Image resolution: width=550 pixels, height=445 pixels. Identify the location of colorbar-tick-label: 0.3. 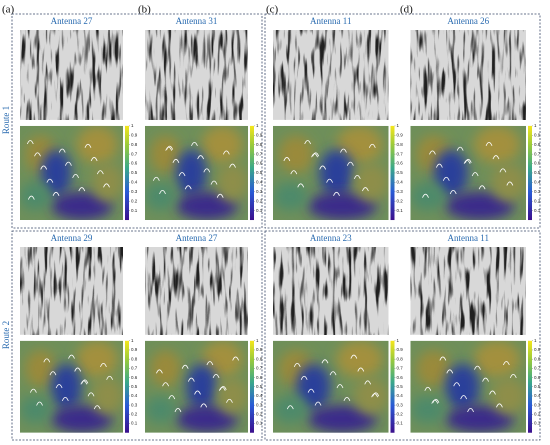
(259, 191).